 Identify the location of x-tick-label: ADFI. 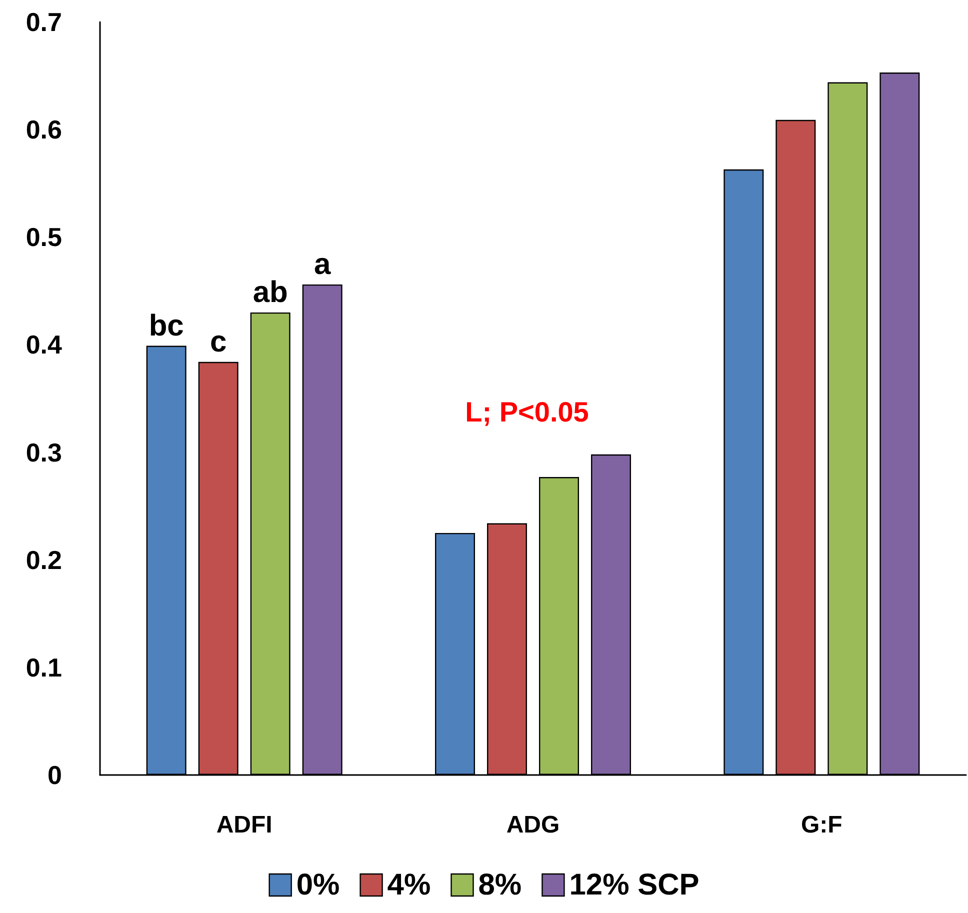
(244, 825).